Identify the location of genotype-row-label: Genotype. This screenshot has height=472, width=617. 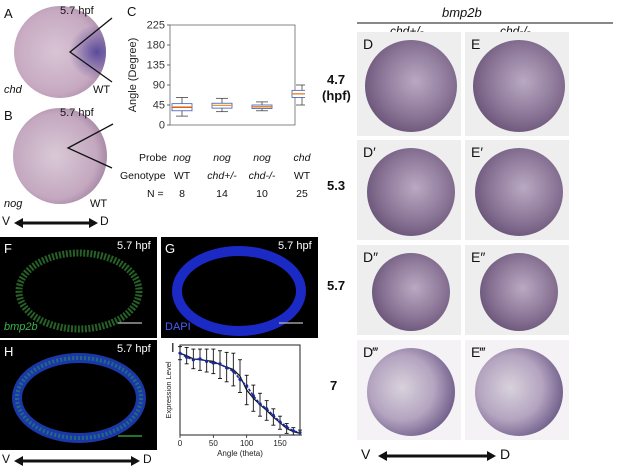
(143, 176).